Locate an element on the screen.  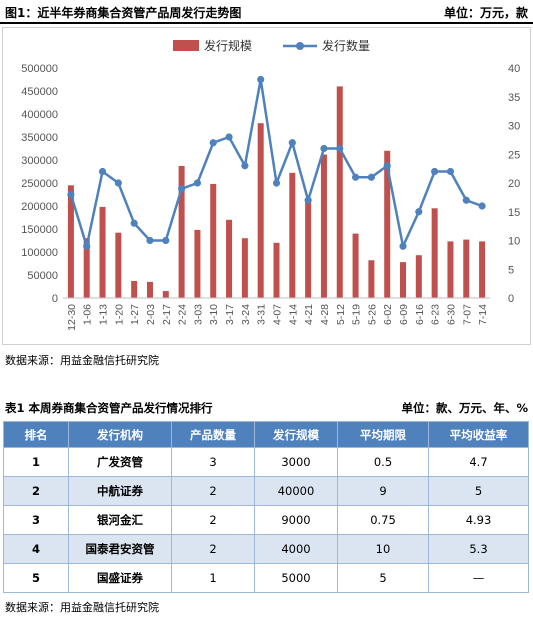
x-tick-label: 3-31 is located at coordinates (262, 314).